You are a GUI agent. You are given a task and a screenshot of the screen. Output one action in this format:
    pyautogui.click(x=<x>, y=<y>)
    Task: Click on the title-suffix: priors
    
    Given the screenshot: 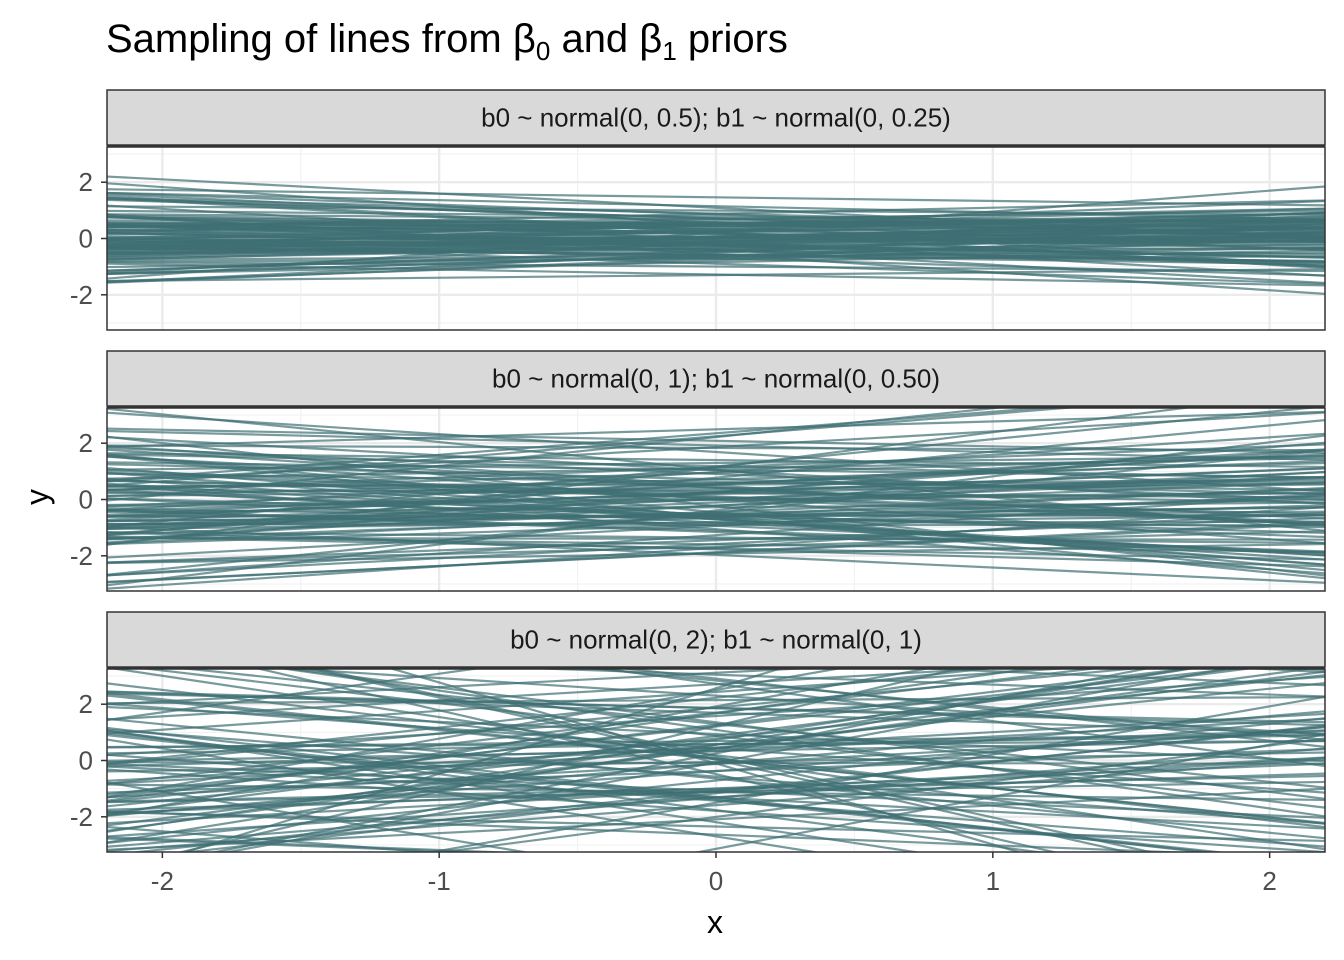 What is the action you would take?
    pyautogui.click(x=732, y=39)
    